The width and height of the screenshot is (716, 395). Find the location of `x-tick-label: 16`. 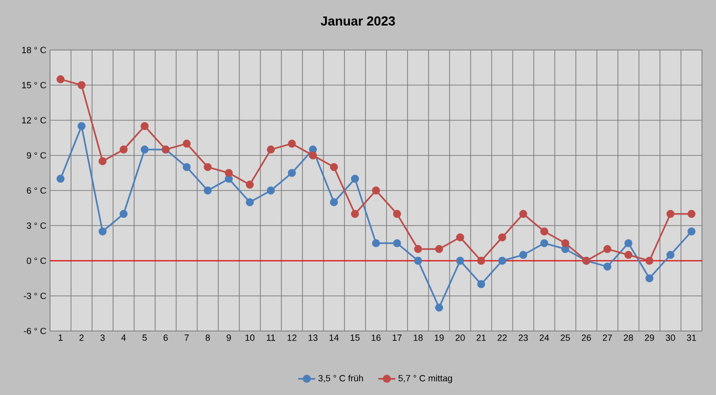

x-tick-label: 16 is located at coordinates (376, 337).